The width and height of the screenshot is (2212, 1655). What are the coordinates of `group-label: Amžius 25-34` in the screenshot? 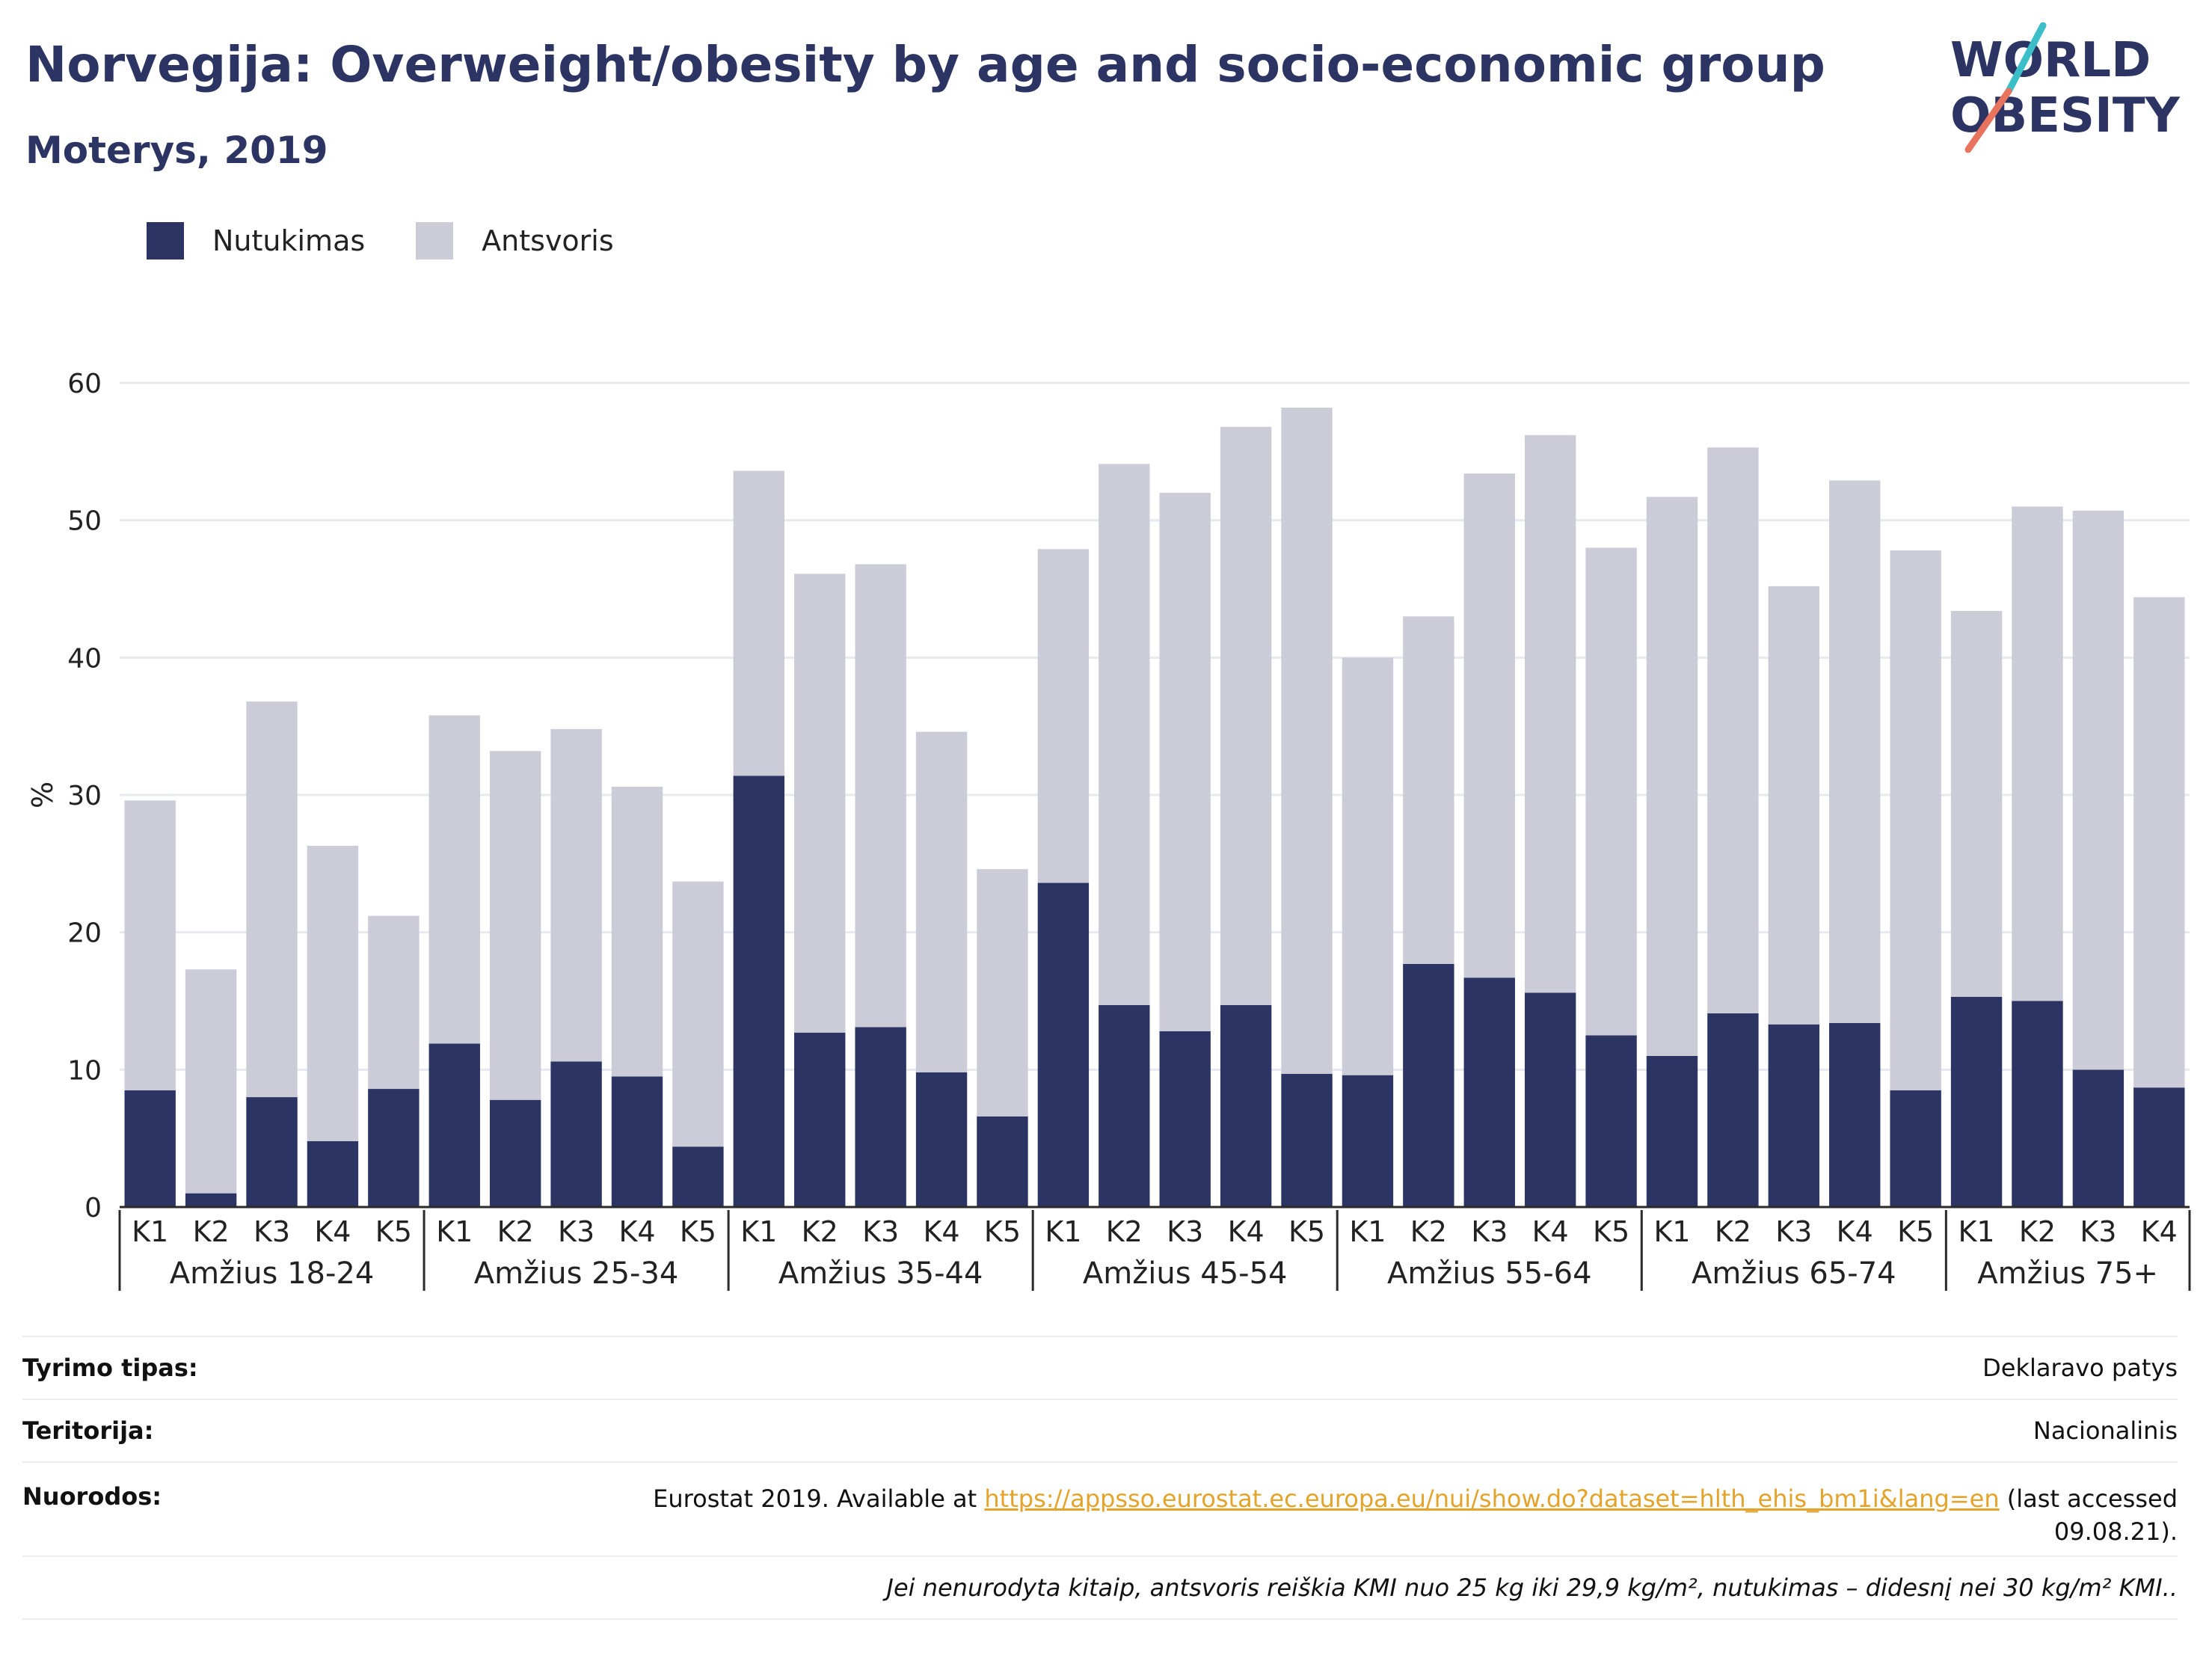 It's located at (576, 1273).